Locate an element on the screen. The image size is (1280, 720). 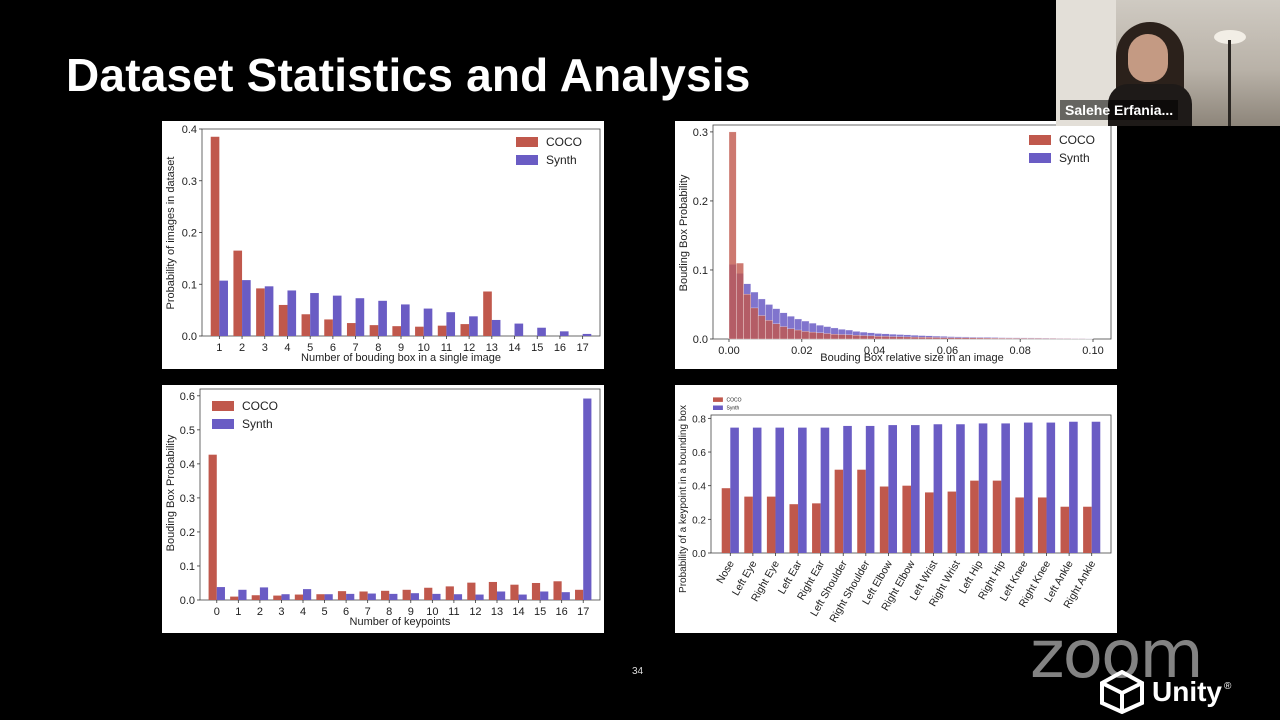
x-tick-label: 12 is located at coordinates (469, 348).